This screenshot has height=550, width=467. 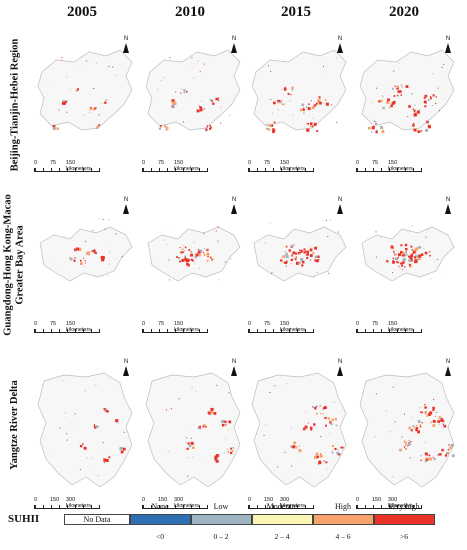 What do you see at coordinates (84, 429) in the screenshot?
I see `map-panel-yrd-2005` at bounding box center [84, 429].